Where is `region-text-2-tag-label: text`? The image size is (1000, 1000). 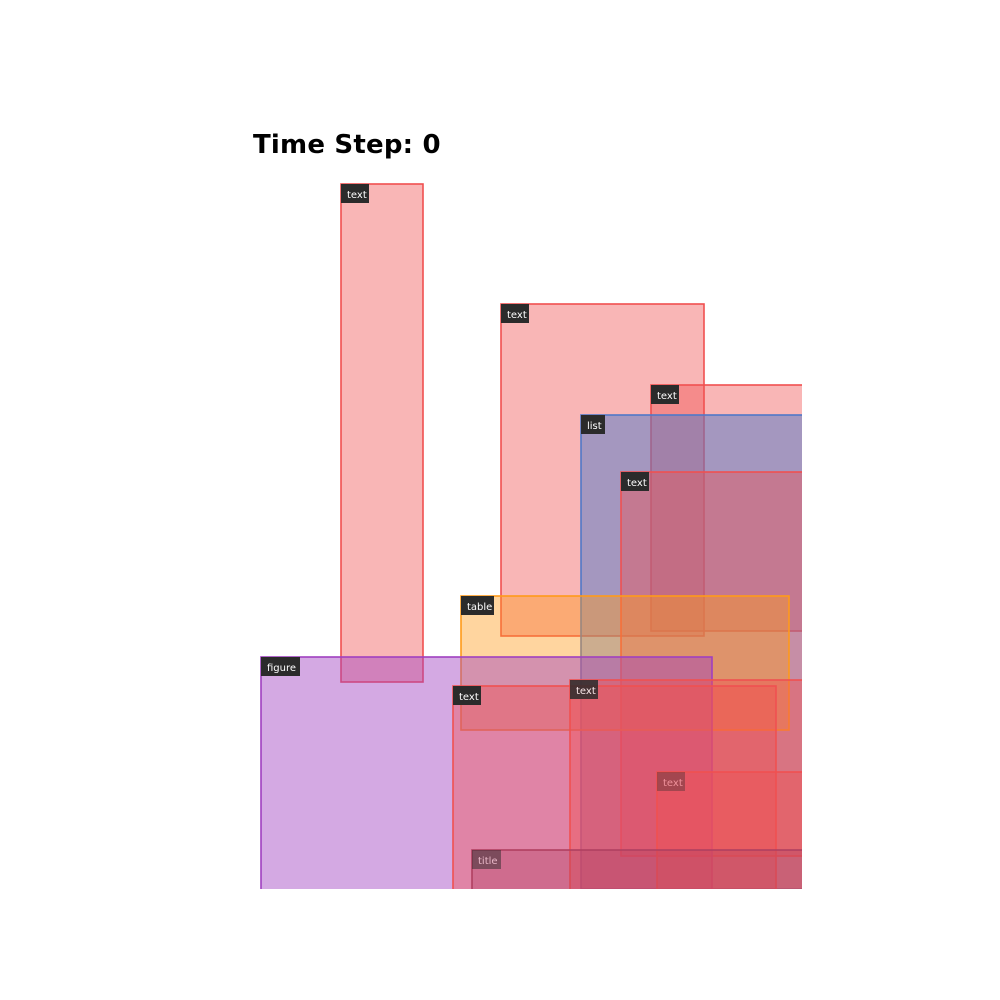 region-text-2-tag-label: text is located at coordinates (517, 315).